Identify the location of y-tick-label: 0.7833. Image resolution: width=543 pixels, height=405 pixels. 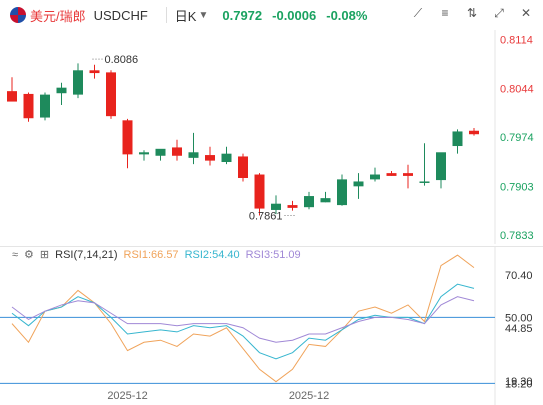
(517, 236).